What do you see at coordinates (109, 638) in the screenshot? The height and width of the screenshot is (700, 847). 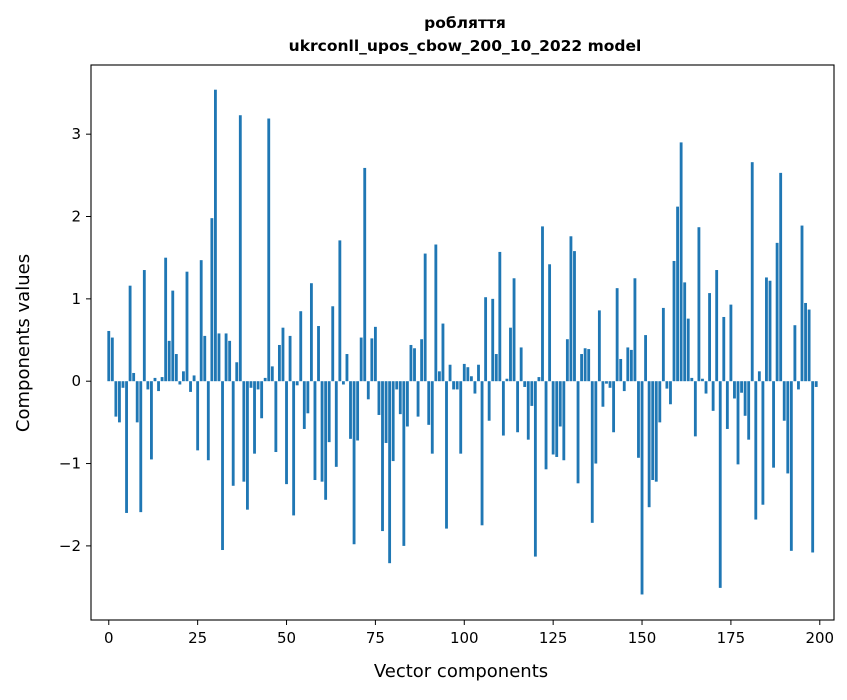 I see `x-tick-label: 0` at bounding box center [109, 638].